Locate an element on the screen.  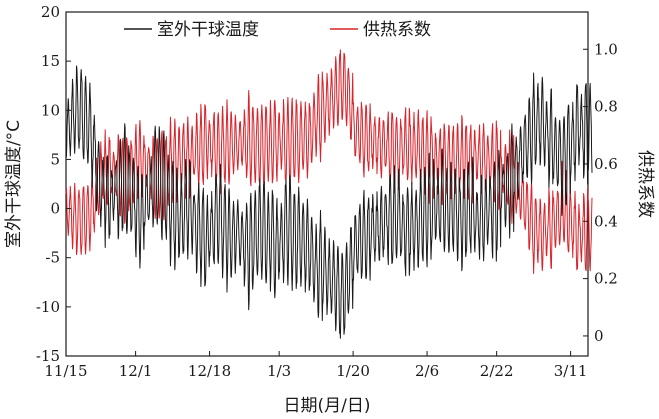
x-tick-label: 12/1 is located at coordinates (136, 371).